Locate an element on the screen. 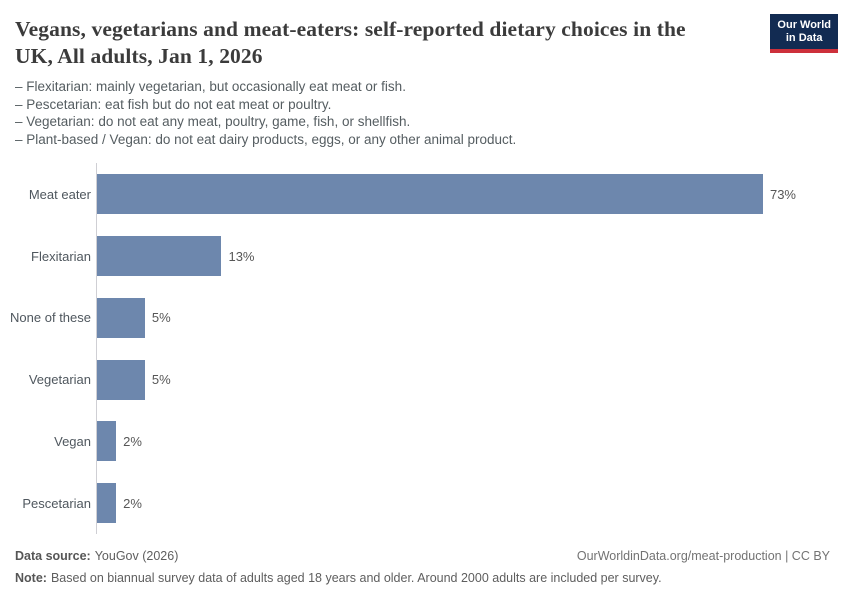 This screenshot has width=850, height=600. owid-logo-line1: Our World is located at coordinates (804, 25).